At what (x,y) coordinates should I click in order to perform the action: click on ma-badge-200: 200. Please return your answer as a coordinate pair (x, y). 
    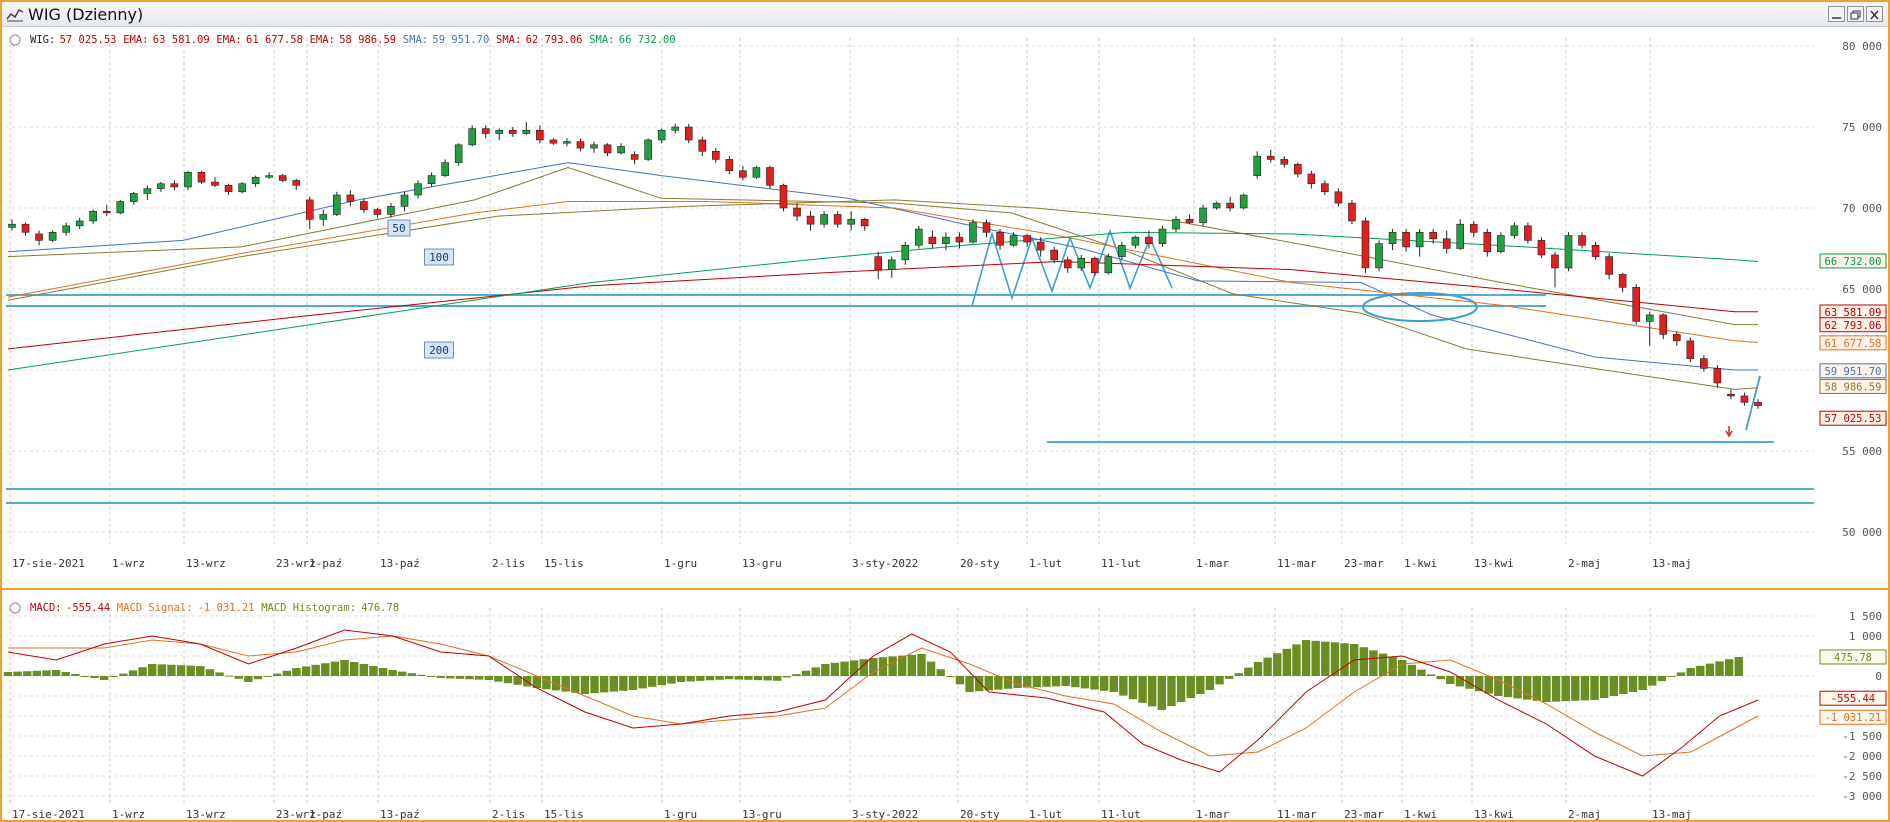
    Looking at the image, I should click on (439, 350).